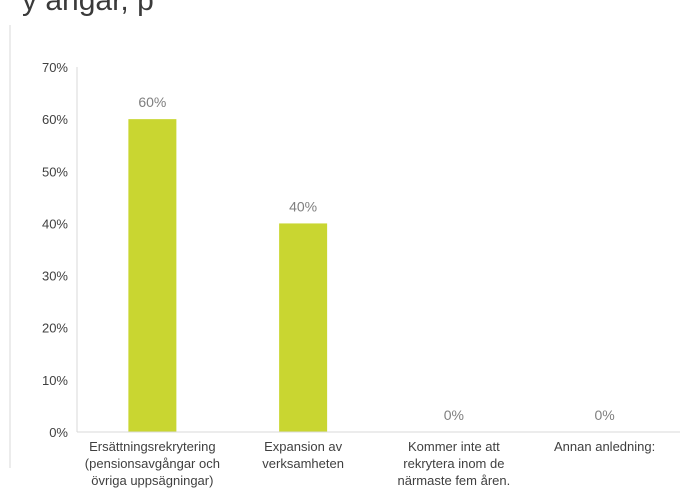 This screenshot has height=500, width=685. What do you see at coordinates (60, 250) in the screenshot?
I see `y-axis: 0% 10% 20% 30% 40% 50% 60% 70%` at bounding box center [60, 250].